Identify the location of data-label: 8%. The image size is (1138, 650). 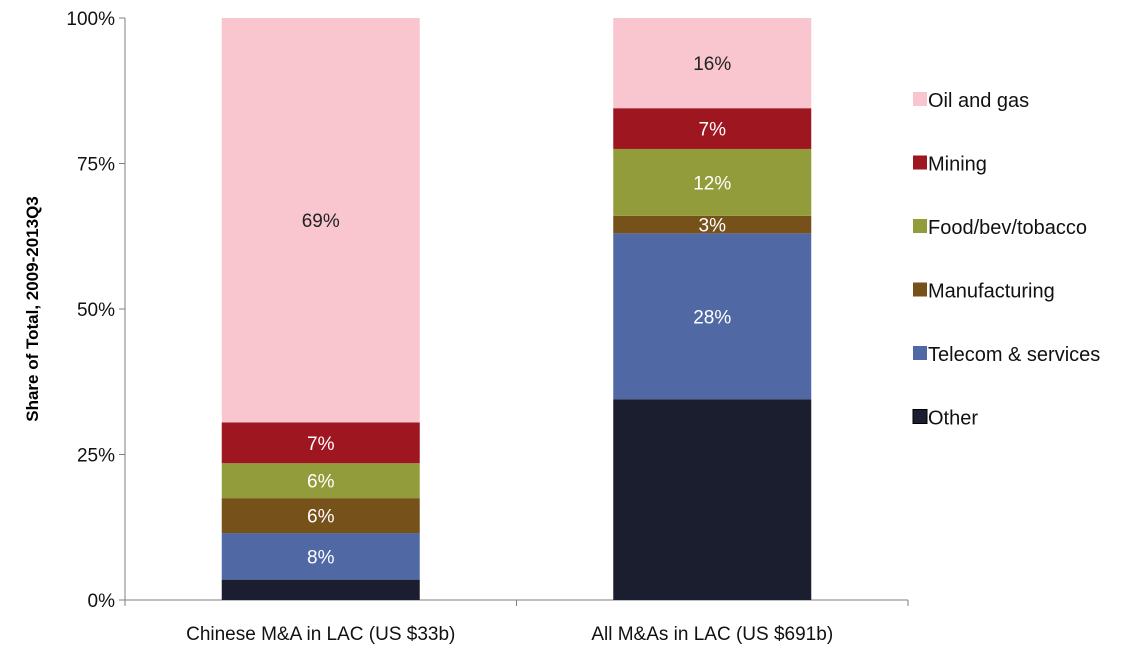
(321, 557).